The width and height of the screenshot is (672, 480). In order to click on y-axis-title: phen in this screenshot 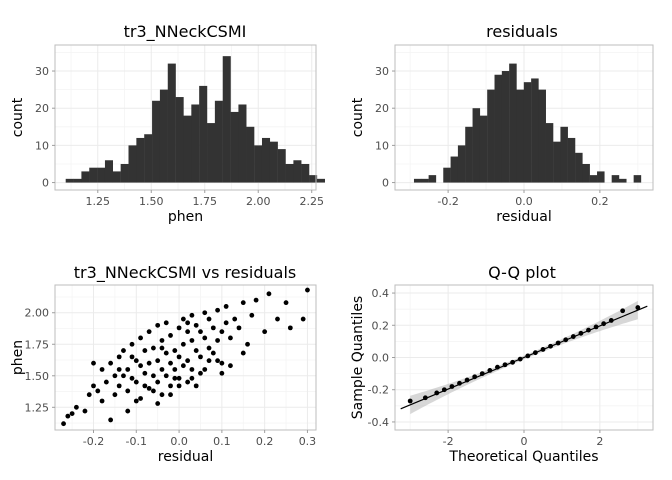, I will do `click(18, 357)`.